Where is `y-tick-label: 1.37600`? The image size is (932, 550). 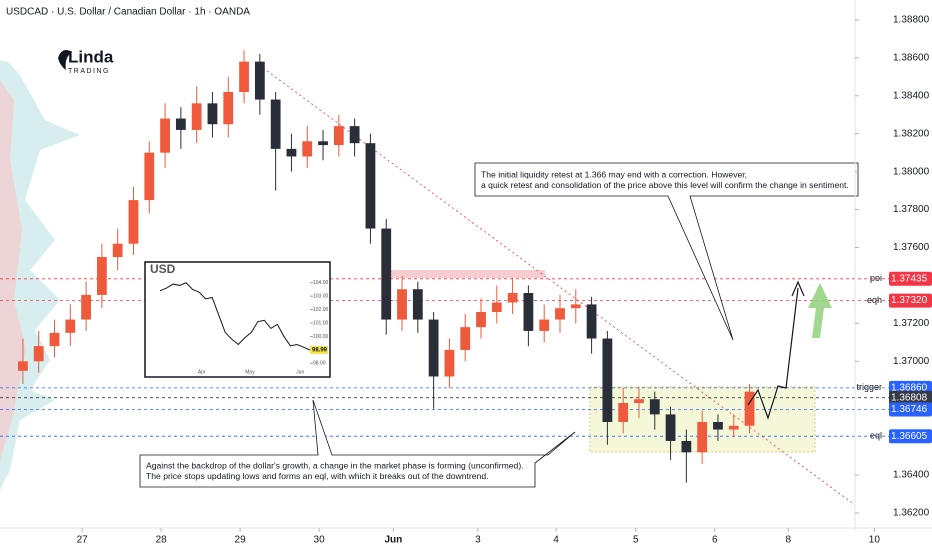 y-tick-label: 1.37600 is located at coordinates (911, 247).